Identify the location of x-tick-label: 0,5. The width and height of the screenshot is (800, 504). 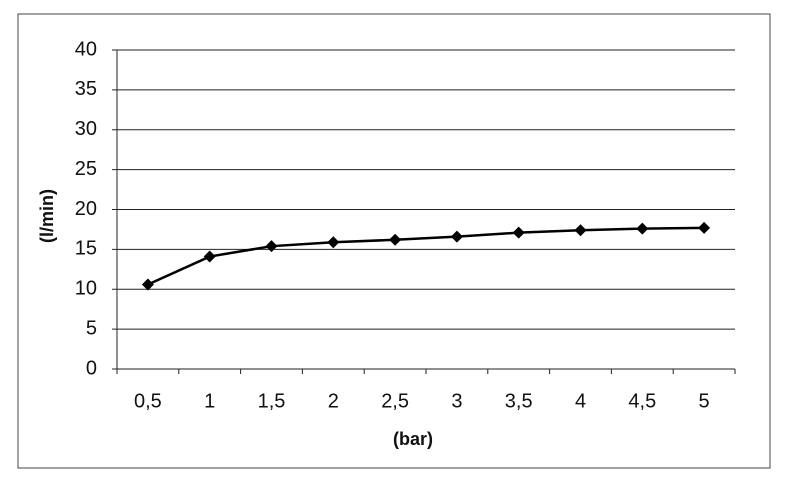
(148, 401).